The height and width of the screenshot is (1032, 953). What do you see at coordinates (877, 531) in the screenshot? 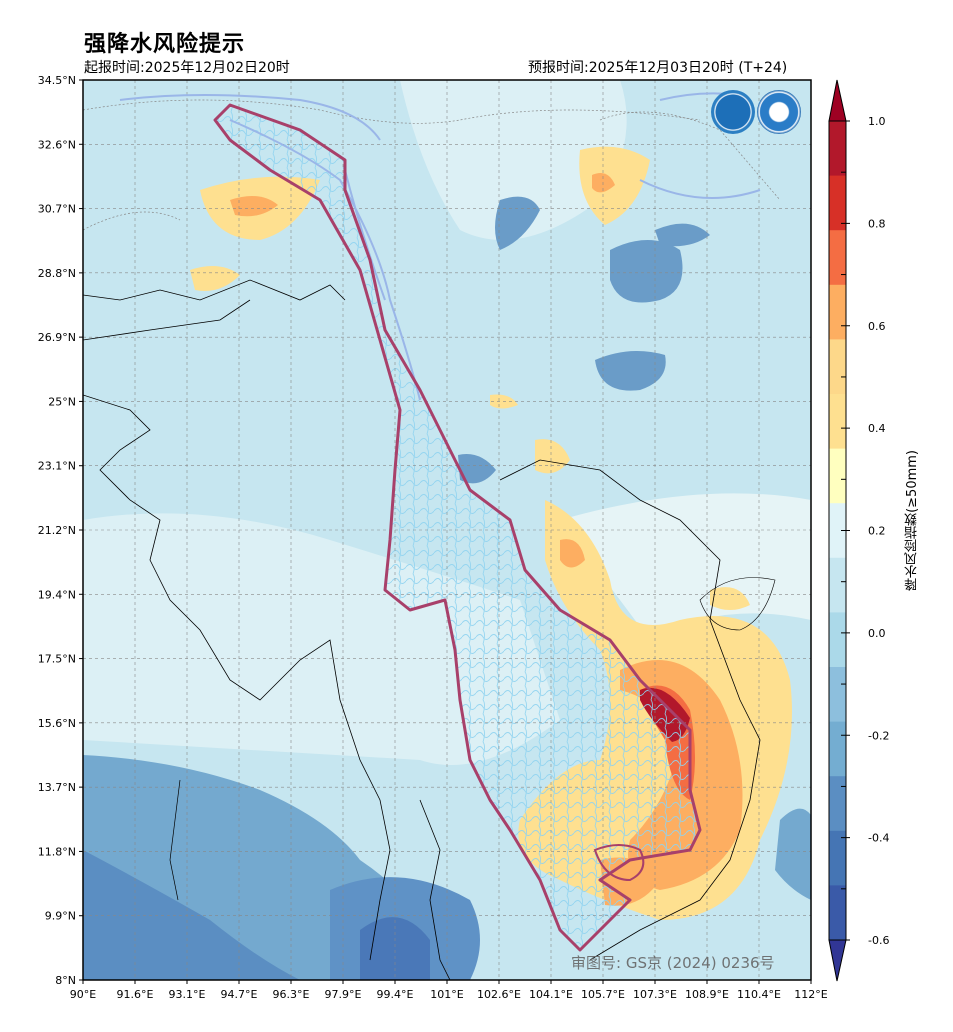
I see `colorbar-tick-label: 0.2` at bounding box center [877, 531].